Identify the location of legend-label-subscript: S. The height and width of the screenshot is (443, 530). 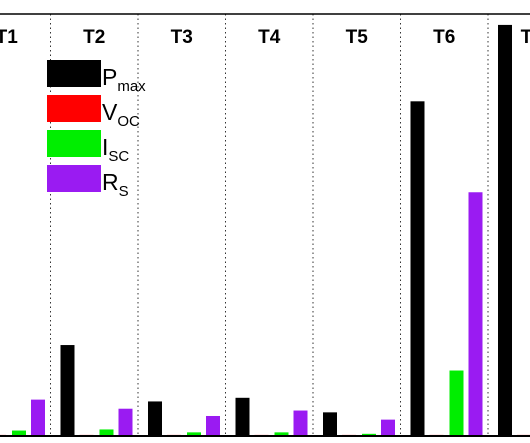
(124, 191).